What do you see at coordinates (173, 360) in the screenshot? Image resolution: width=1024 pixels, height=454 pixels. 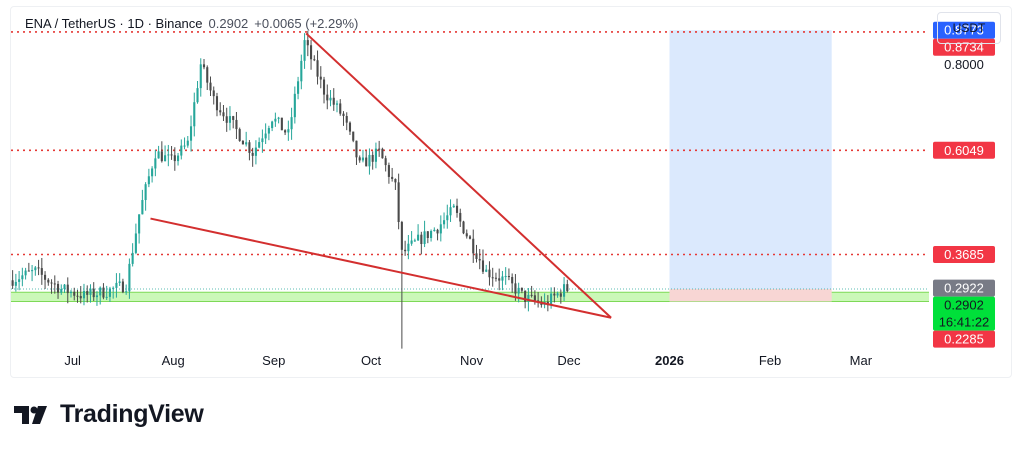 I see `x-axis-label: Aug` at bounding box center [173, 360].